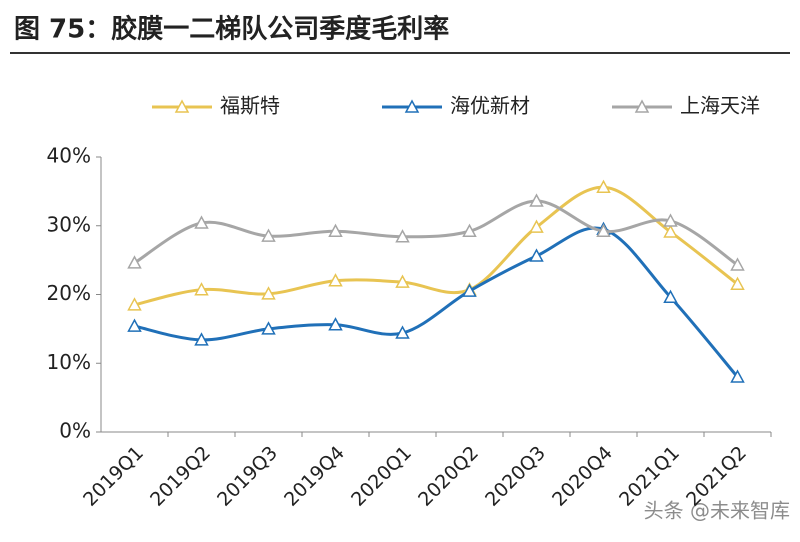 Image resolution: width=800 pixels, height=542 pixels. Describe the element at coordinates (69, 156) in the screenshot. I see `y-tick-label: 40%` at that location.